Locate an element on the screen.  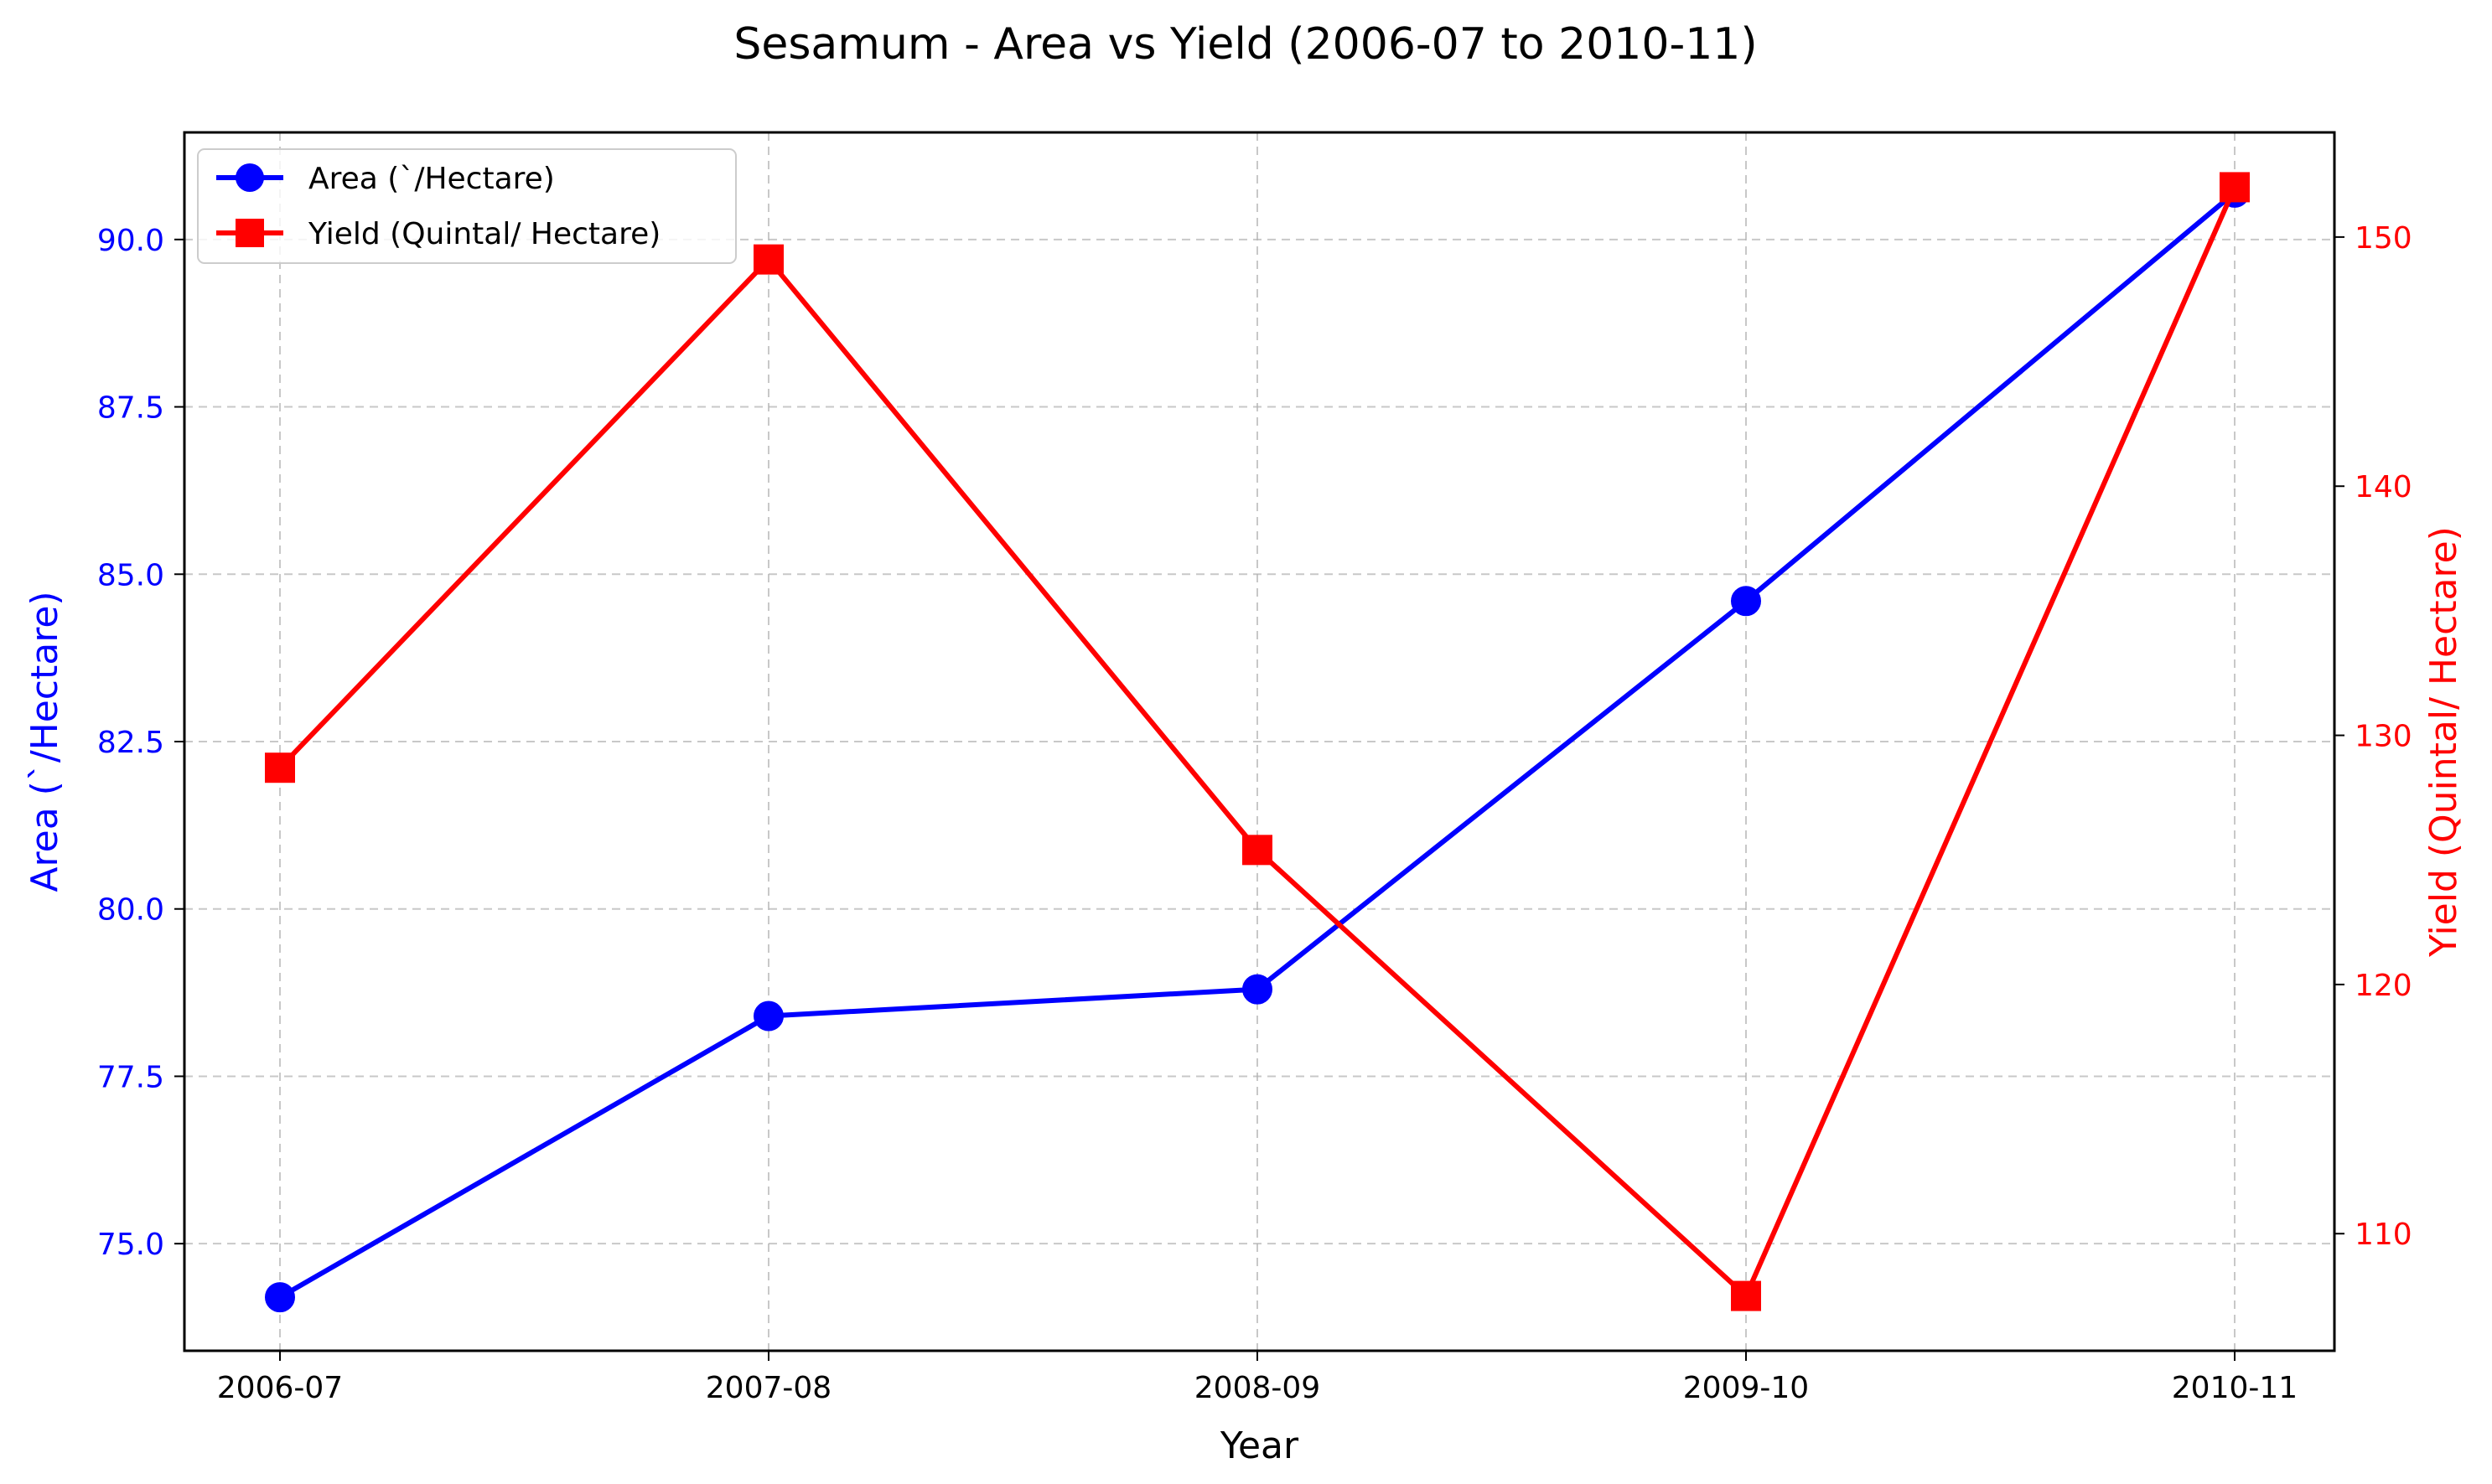
left-y-tick-label: 82.5 is located at coordinates (130, 743).